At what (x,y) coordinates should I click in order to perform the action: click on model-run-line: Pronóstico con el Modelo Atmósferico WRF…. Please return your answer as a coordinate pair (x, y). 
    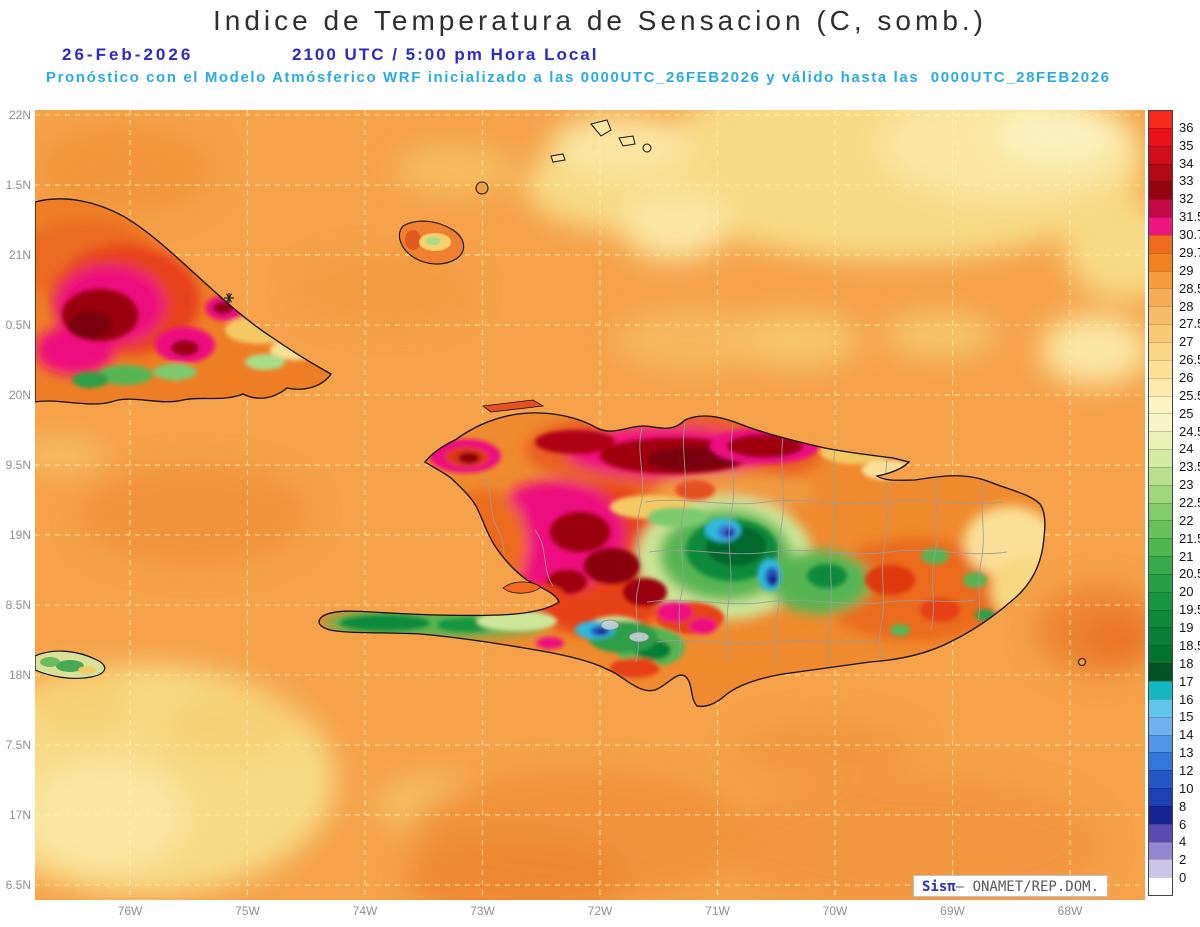
    Looking at the image, I should click on (578, 77).